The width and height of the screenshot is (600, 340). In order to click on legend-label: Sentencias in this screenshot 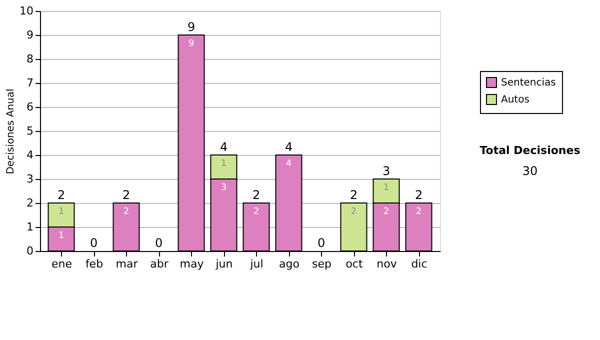, I will do `click(528, 83)`.